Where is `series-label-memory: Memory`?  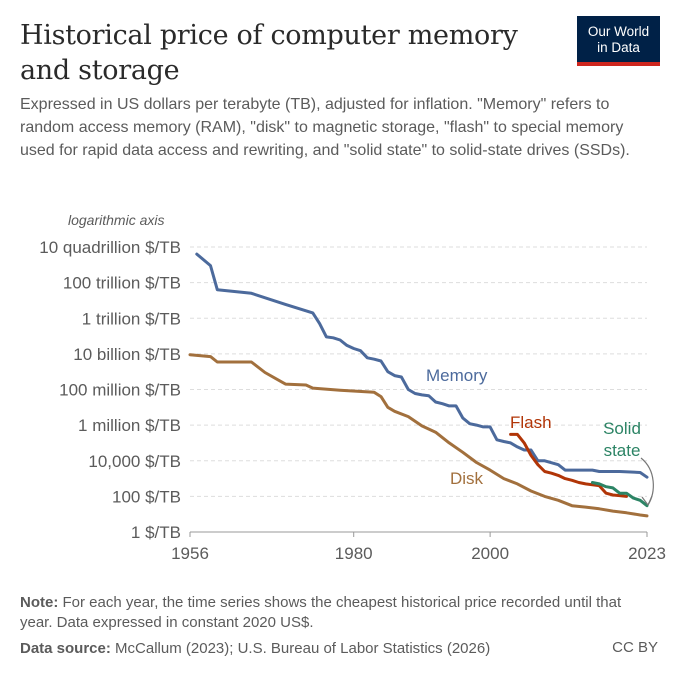
series-label-memory: Memory is located at coordinates (457, 375).